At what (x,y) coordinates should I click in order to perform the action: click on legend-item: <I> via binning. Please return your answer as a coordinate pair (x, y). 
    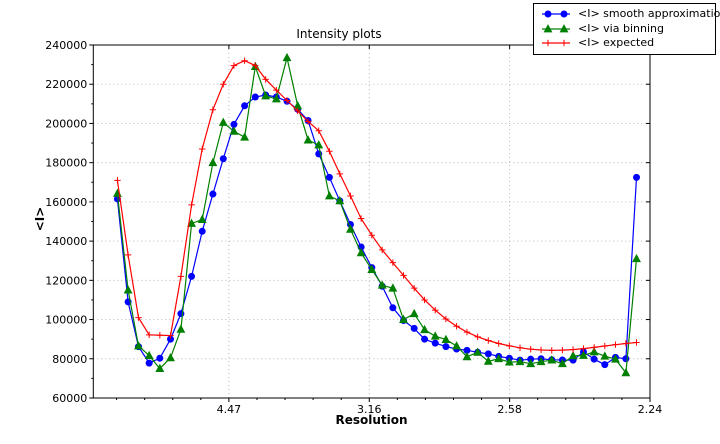
    Looking at the image, I should click on (624, 29).